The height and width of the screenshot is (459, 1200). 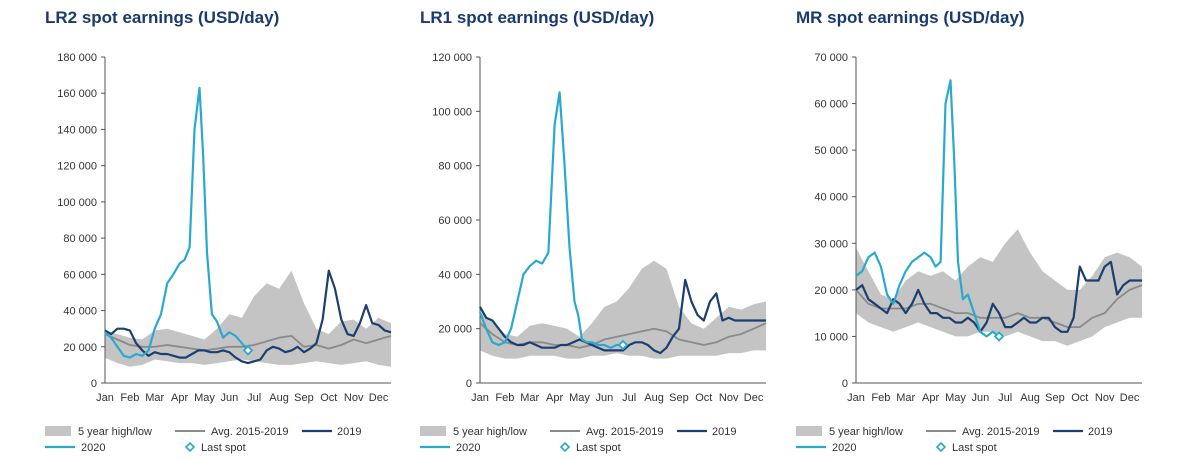 I want to click on y-tick-label: 10 000, so click(x=831, y=337).